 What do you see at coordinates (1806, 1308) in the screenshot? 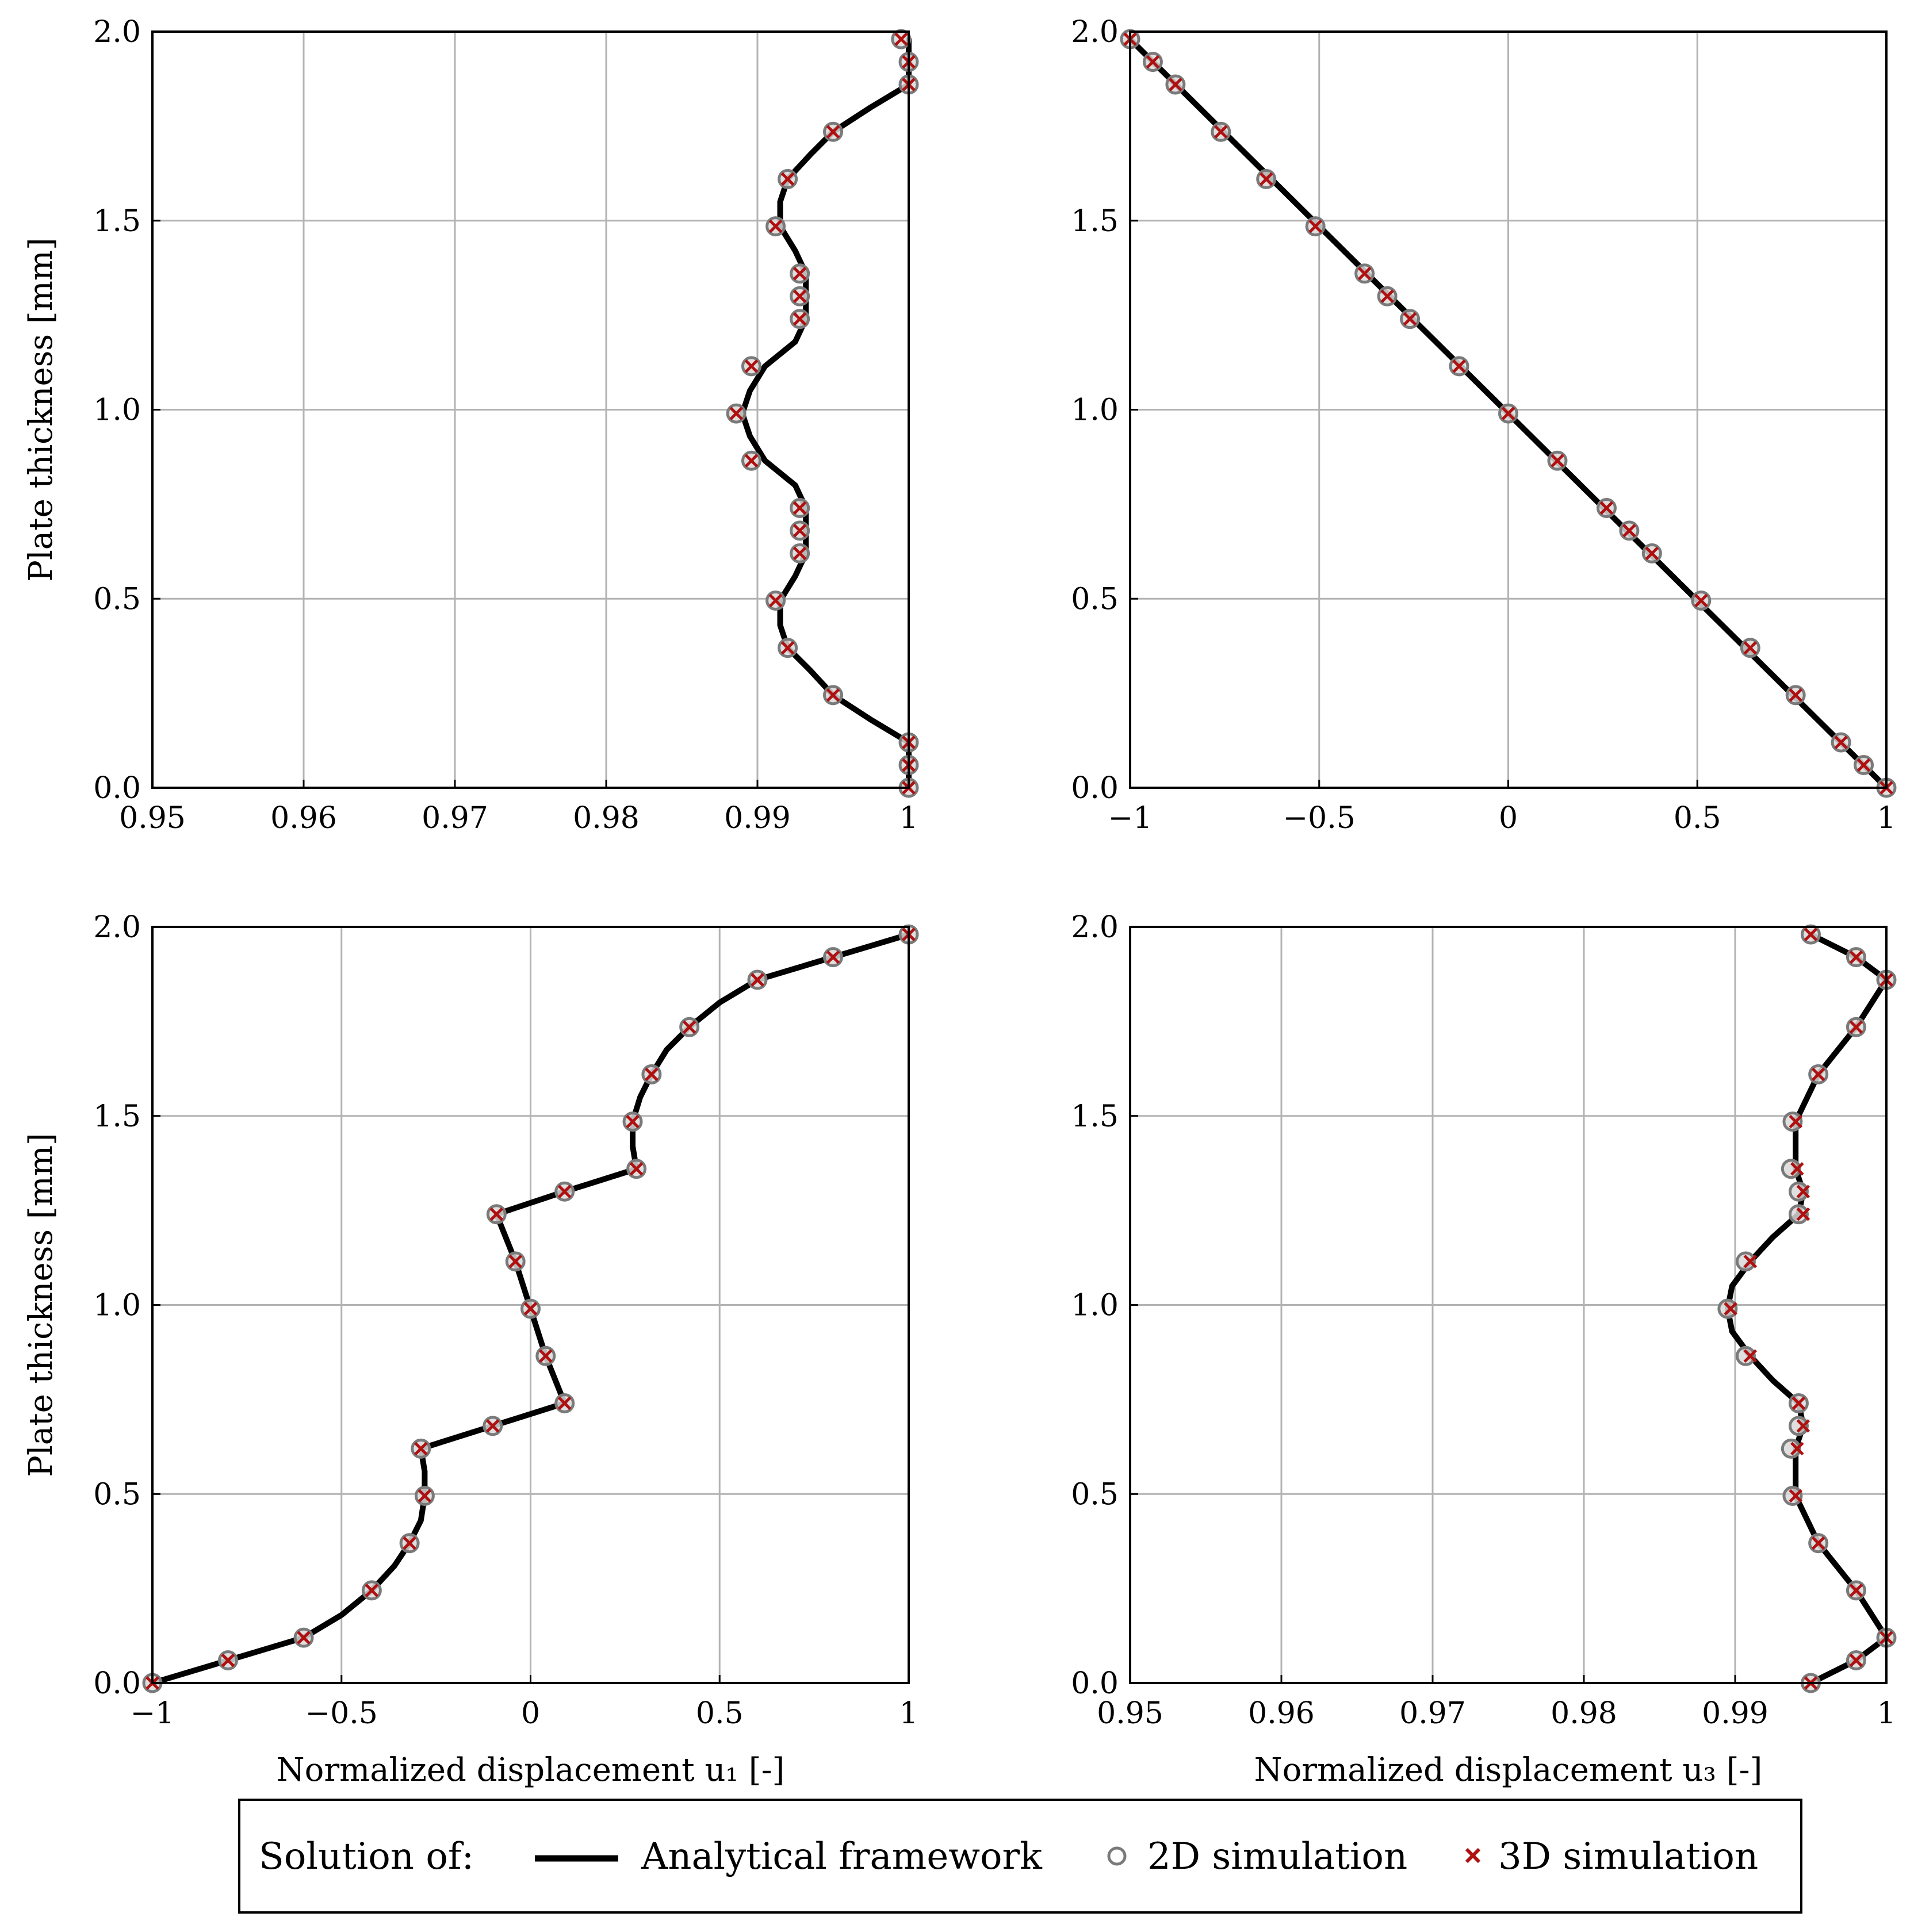
I see `series-line-analytical` at bounding box center [1806, 1308].